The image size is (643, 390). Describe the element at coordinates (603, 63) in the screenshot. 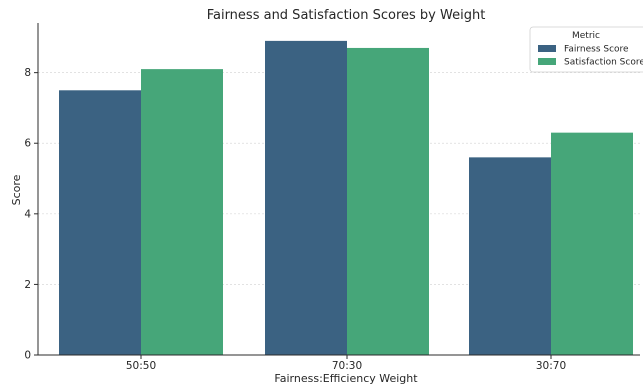

I see `legend-label-satisfaction: Satisfaction Score` at that location.